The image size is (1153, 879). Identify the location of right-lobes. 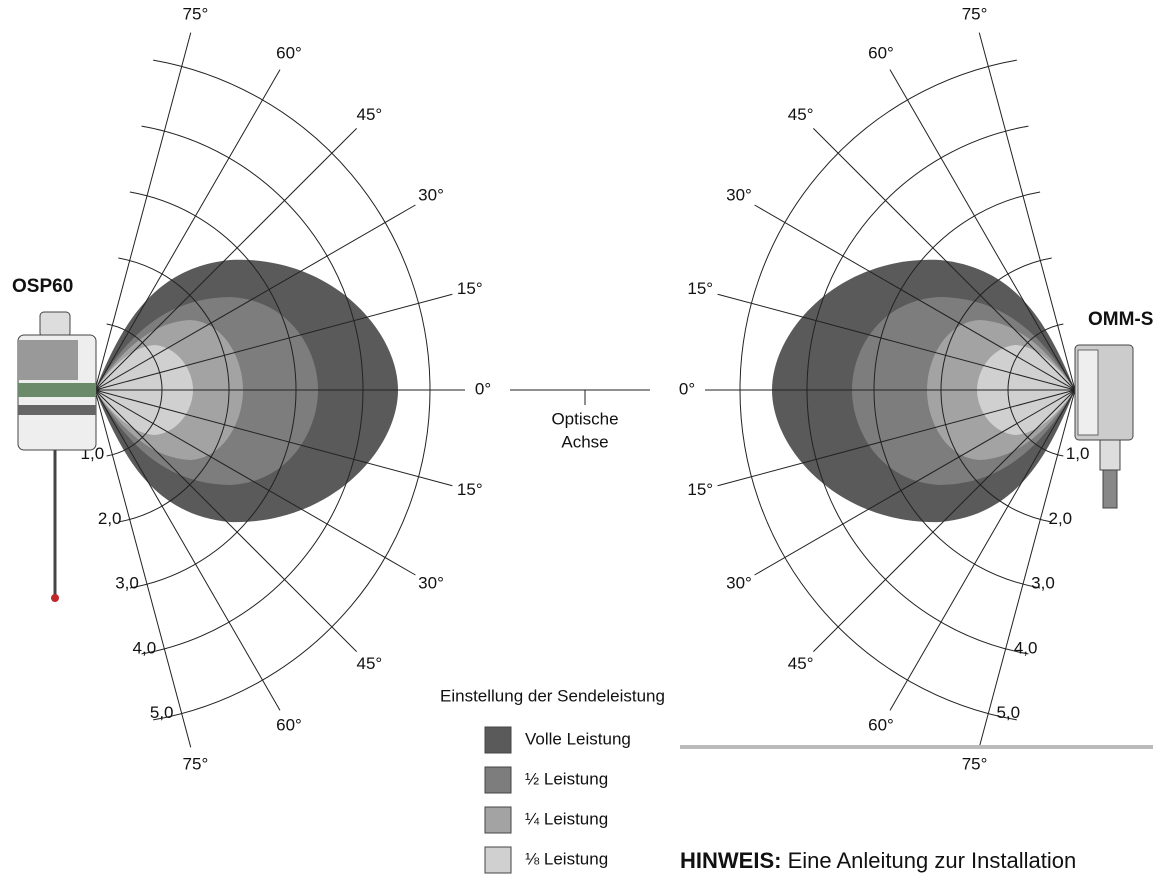
(923, 391).